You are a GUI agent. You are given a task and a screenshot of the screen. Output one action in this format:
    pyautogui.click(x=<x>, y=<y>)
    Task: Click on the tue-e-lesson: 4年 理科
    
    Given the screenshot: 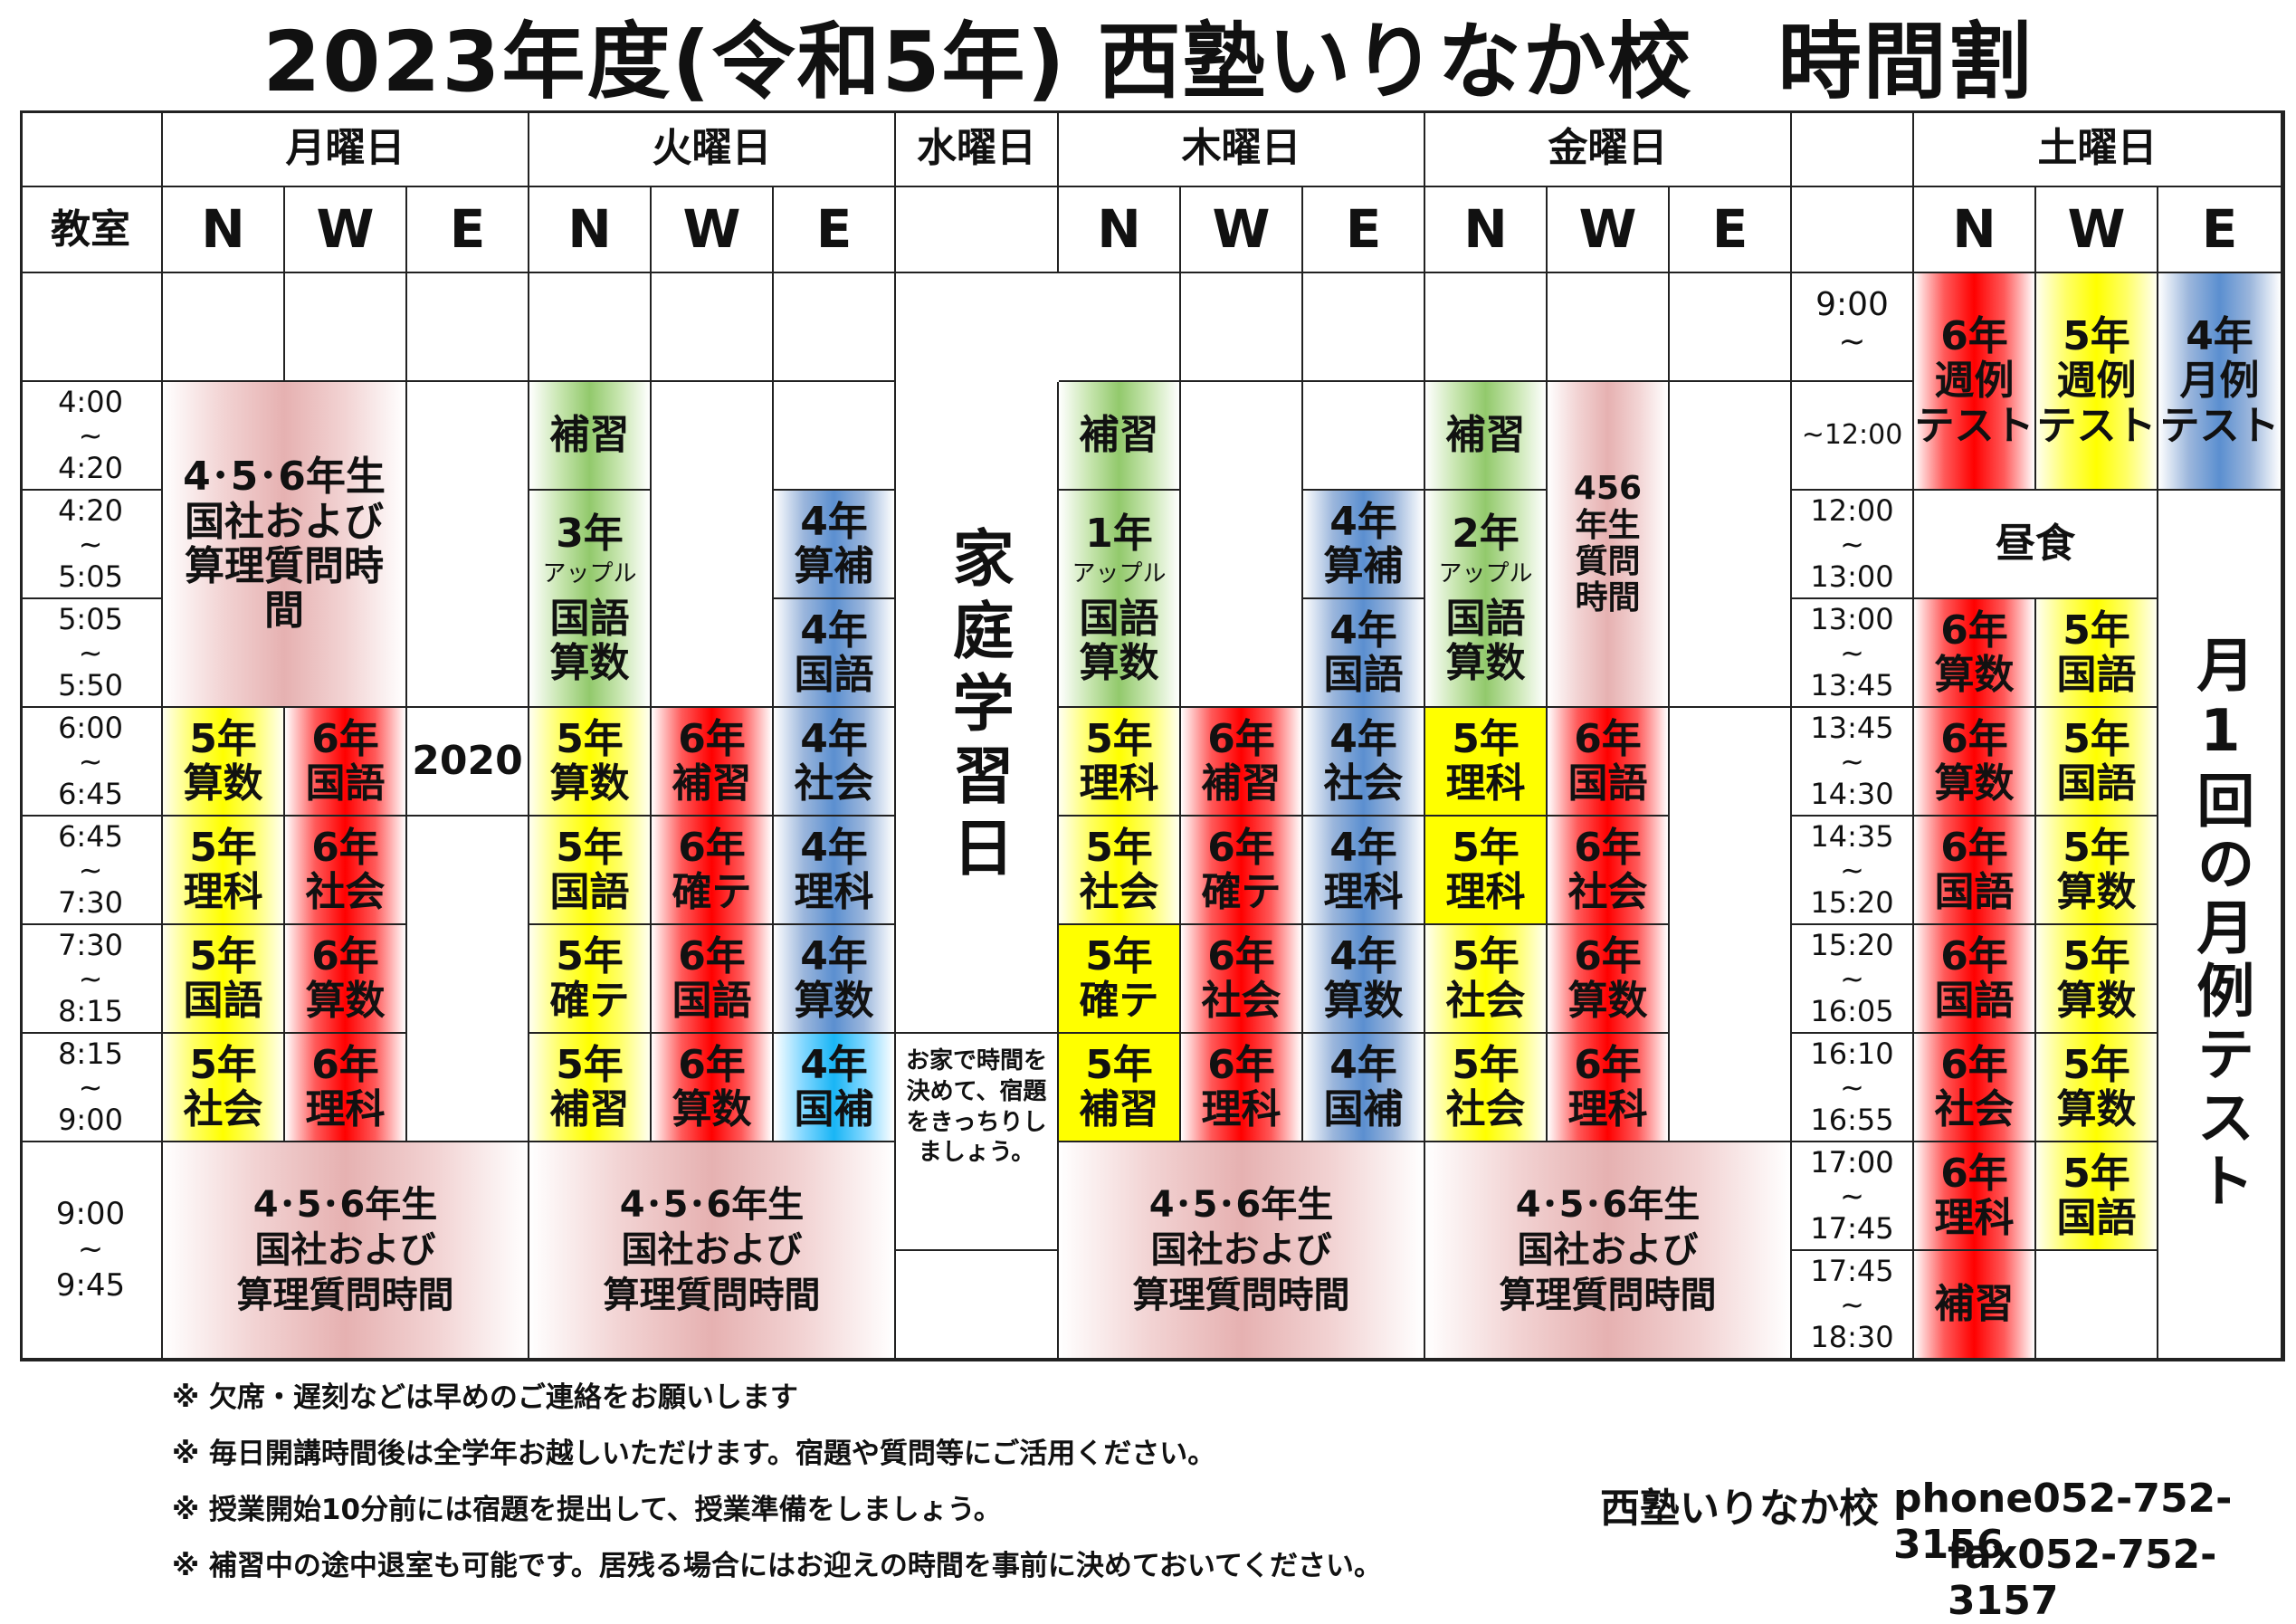 What is the action you would take?
    pyautogui.click(x=835, y=871)
    